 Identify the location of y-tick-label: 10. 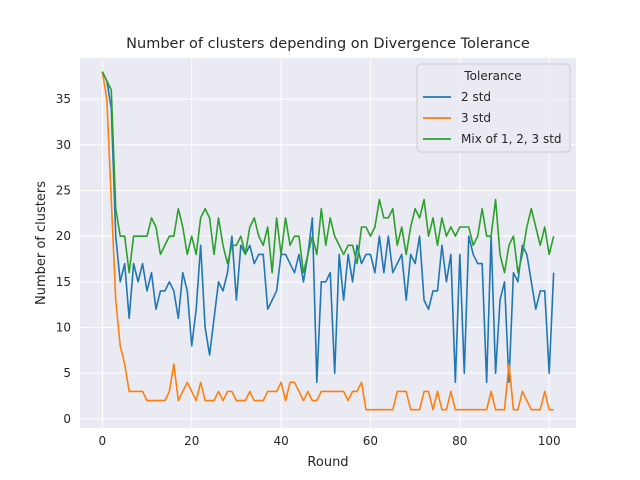
(63, 328).